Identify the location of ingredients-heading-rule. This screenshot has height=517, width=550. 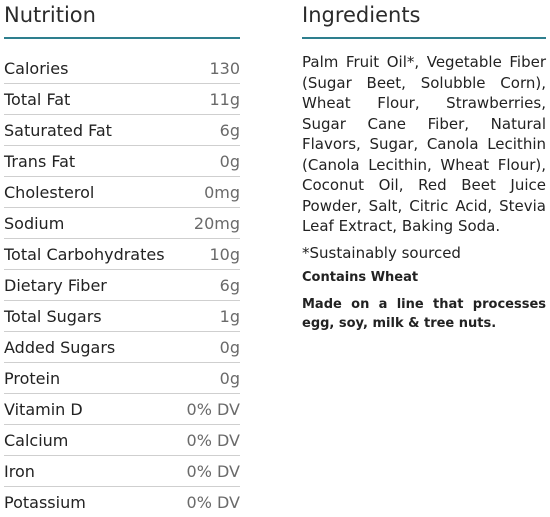
(424, 38).